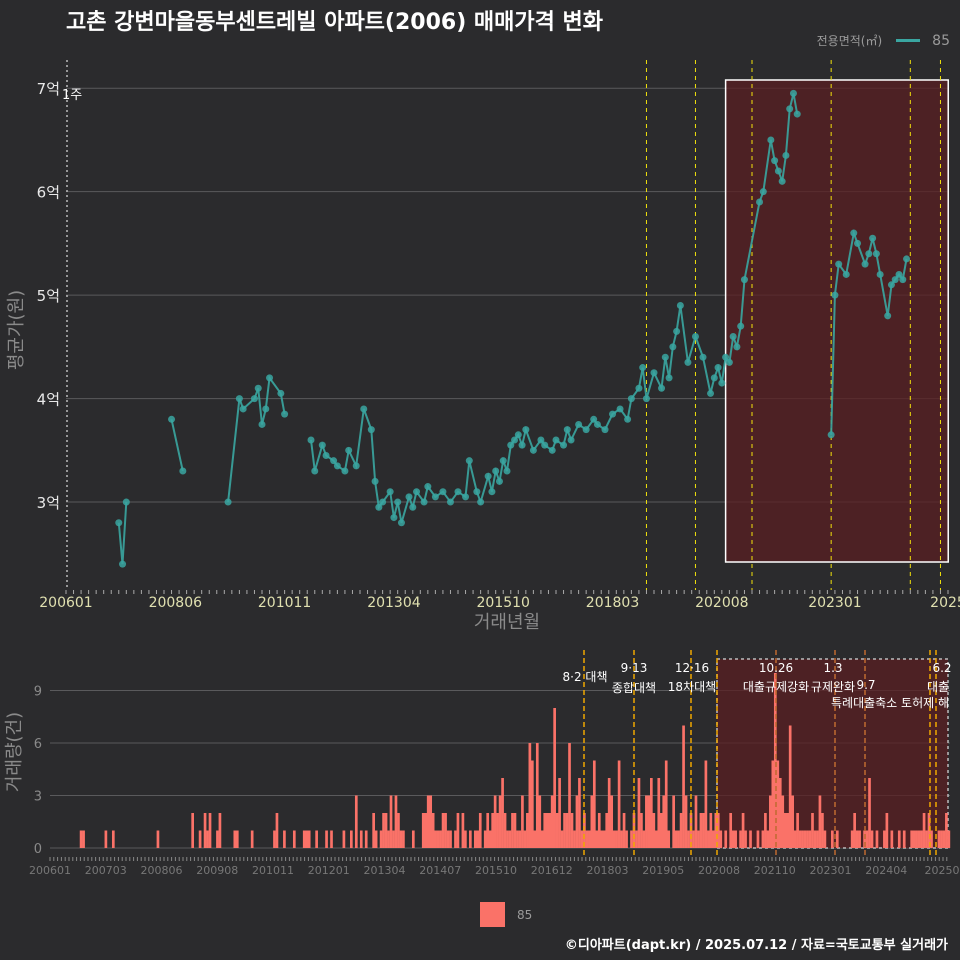 This screenshot has width=960, height=960. I want to click on legend-value: 85, so click(941, 40).